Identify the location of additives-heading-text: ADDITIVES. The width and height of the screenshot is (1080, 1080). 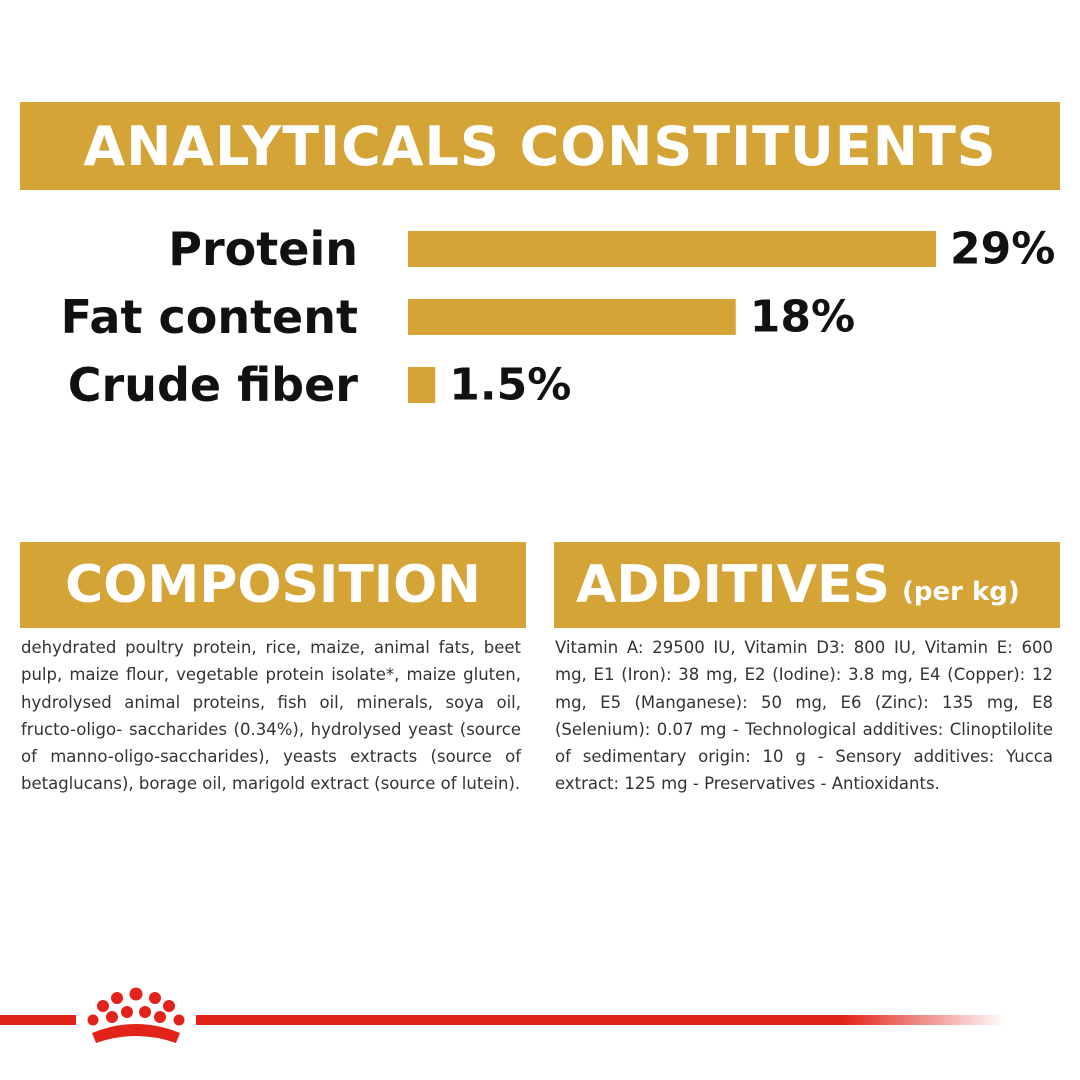
(733, 585).